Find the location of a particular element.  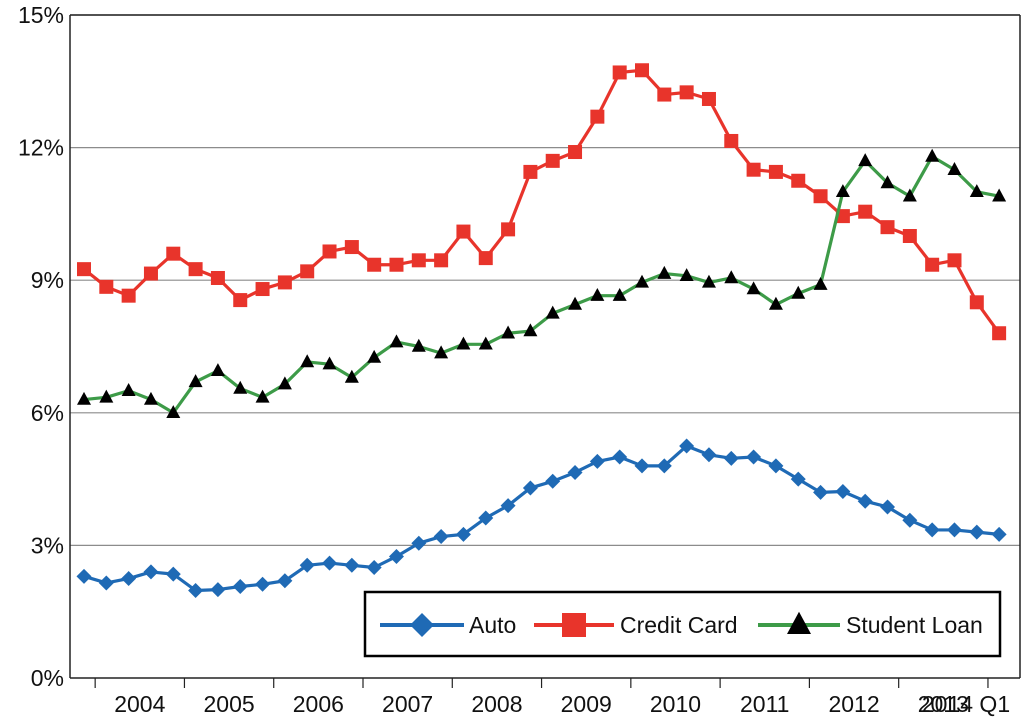

x-tick-label: 2004 is located at coordinates (139, 704).